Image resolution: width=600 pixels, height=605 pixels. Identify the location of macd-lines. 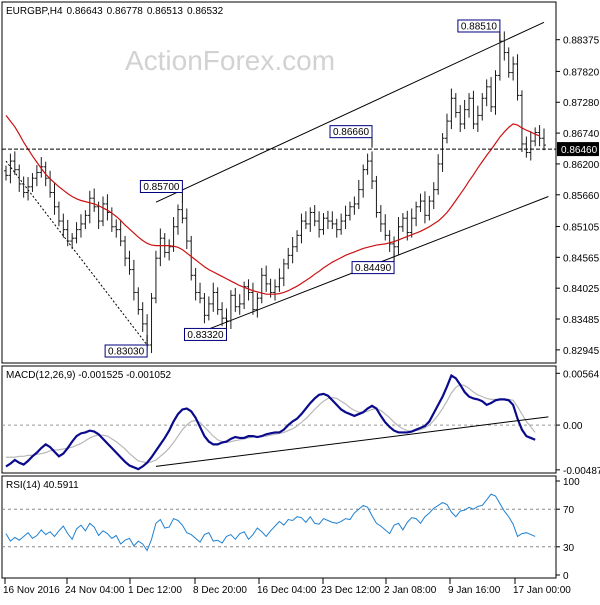
(279, 422).